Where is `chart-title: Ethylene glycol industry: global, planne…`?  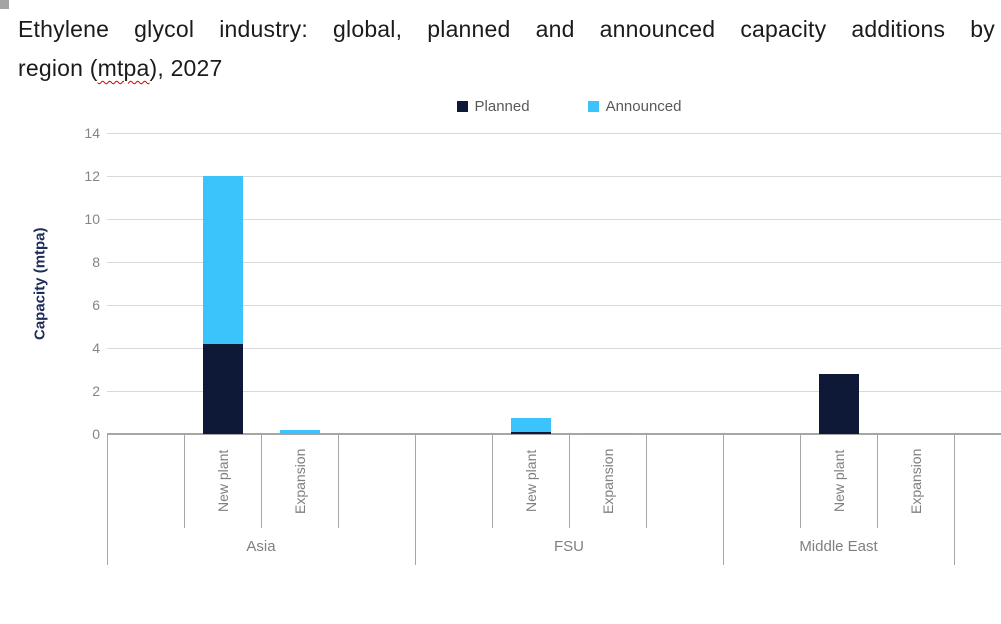 chart-title: Ethylene glycol industry: global, planne… is located at coordinates (506, 49).